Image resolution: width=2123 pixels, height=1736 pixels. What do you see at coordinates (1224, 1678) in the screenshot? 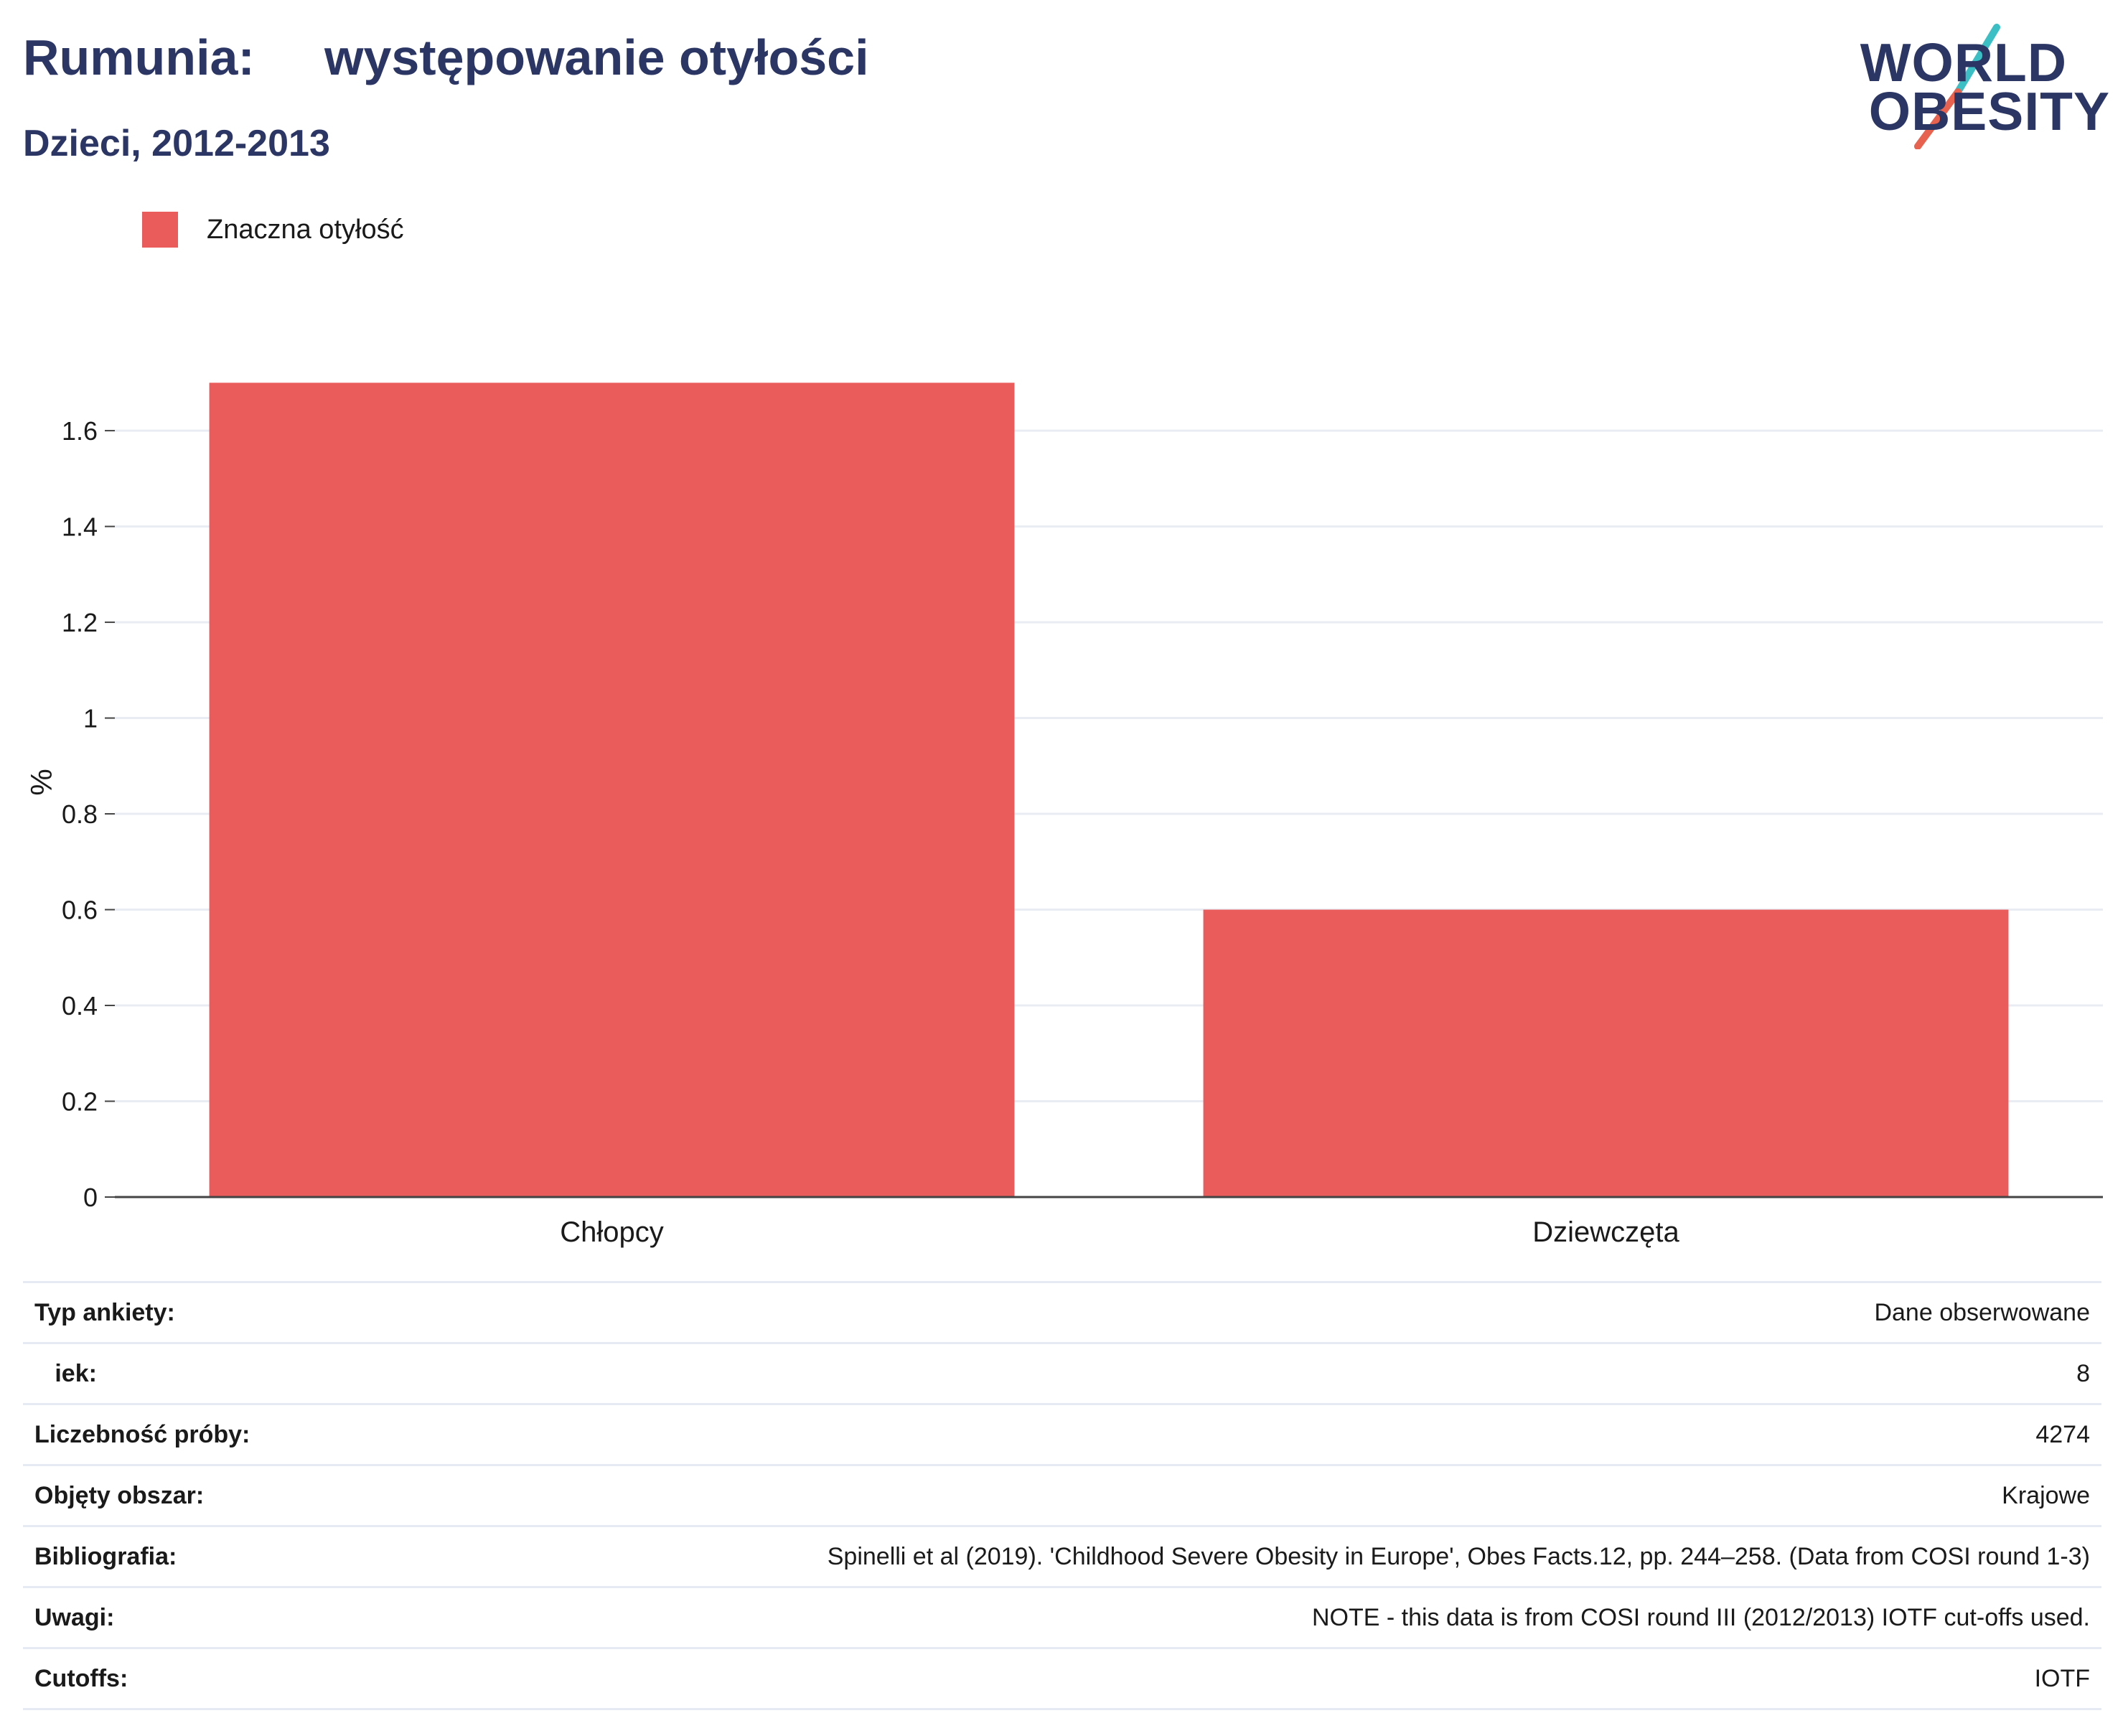
I see `info-value: IOTF` at bounding box center [1224, 1678].